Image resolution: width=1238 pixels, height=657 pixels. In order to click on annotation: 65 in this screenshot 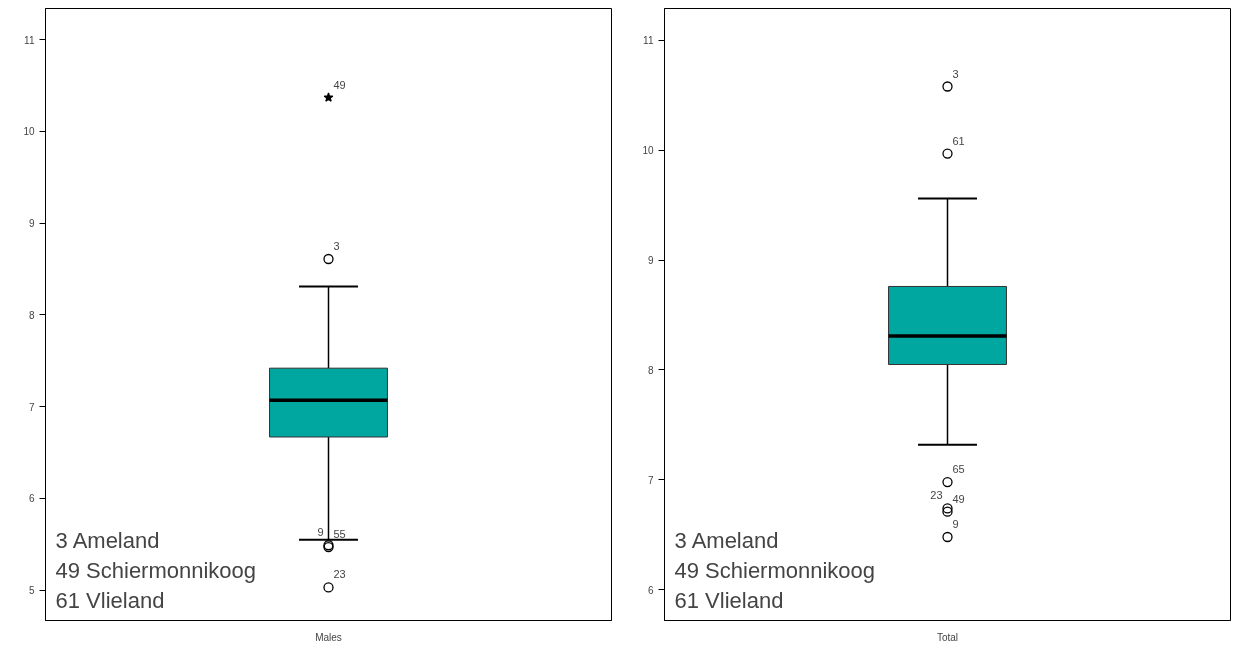, I will do `click(958, 469)`.